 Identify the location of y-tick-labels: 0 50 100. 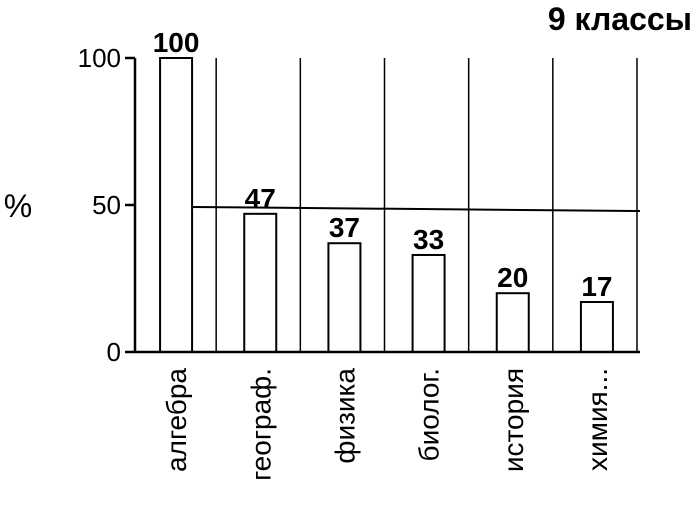
(99, 205).